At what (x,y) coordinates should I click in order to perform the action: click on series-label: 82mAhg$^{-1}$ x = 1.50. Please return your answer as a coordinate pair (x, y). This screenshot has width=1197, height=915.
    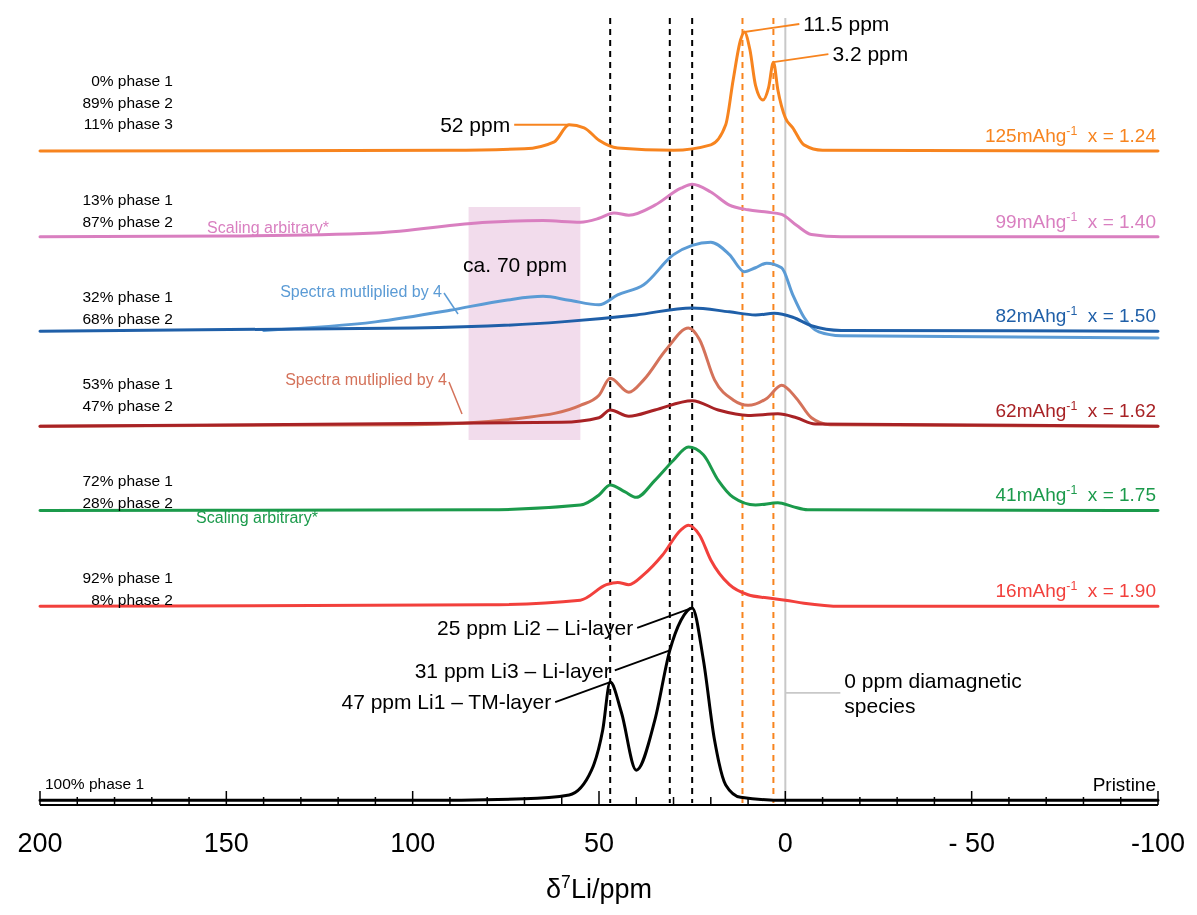
    Looking at the image, I should click on (1075, 315).